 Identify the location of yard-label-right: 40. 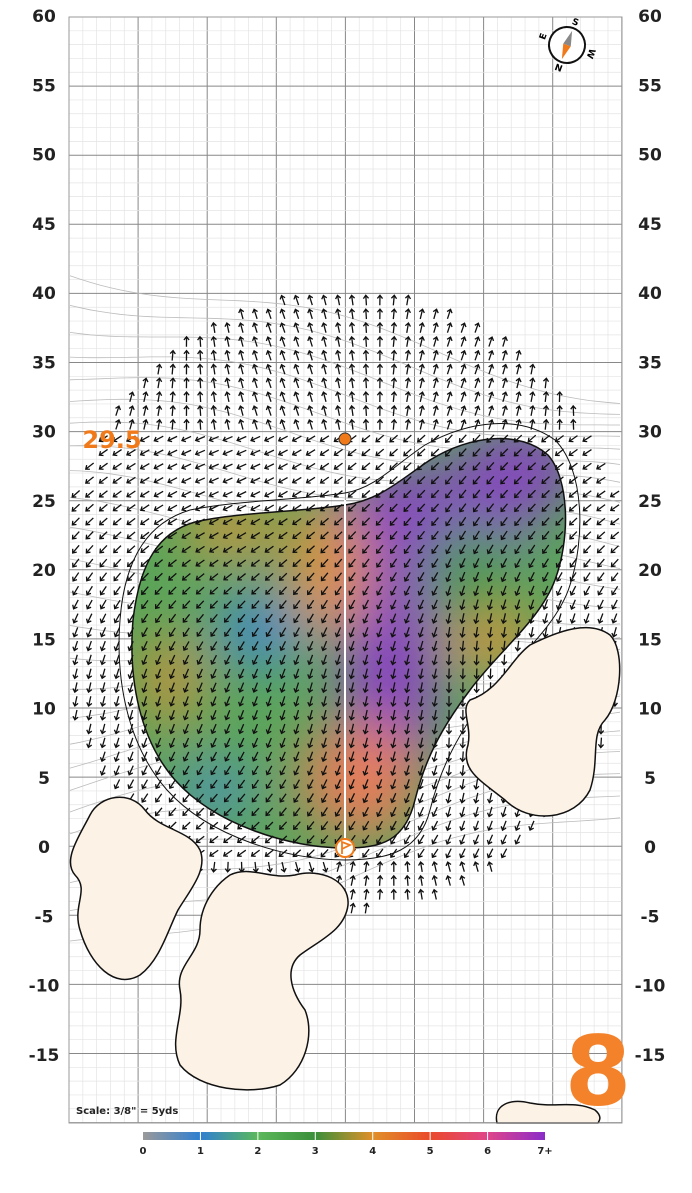
(650, 294).